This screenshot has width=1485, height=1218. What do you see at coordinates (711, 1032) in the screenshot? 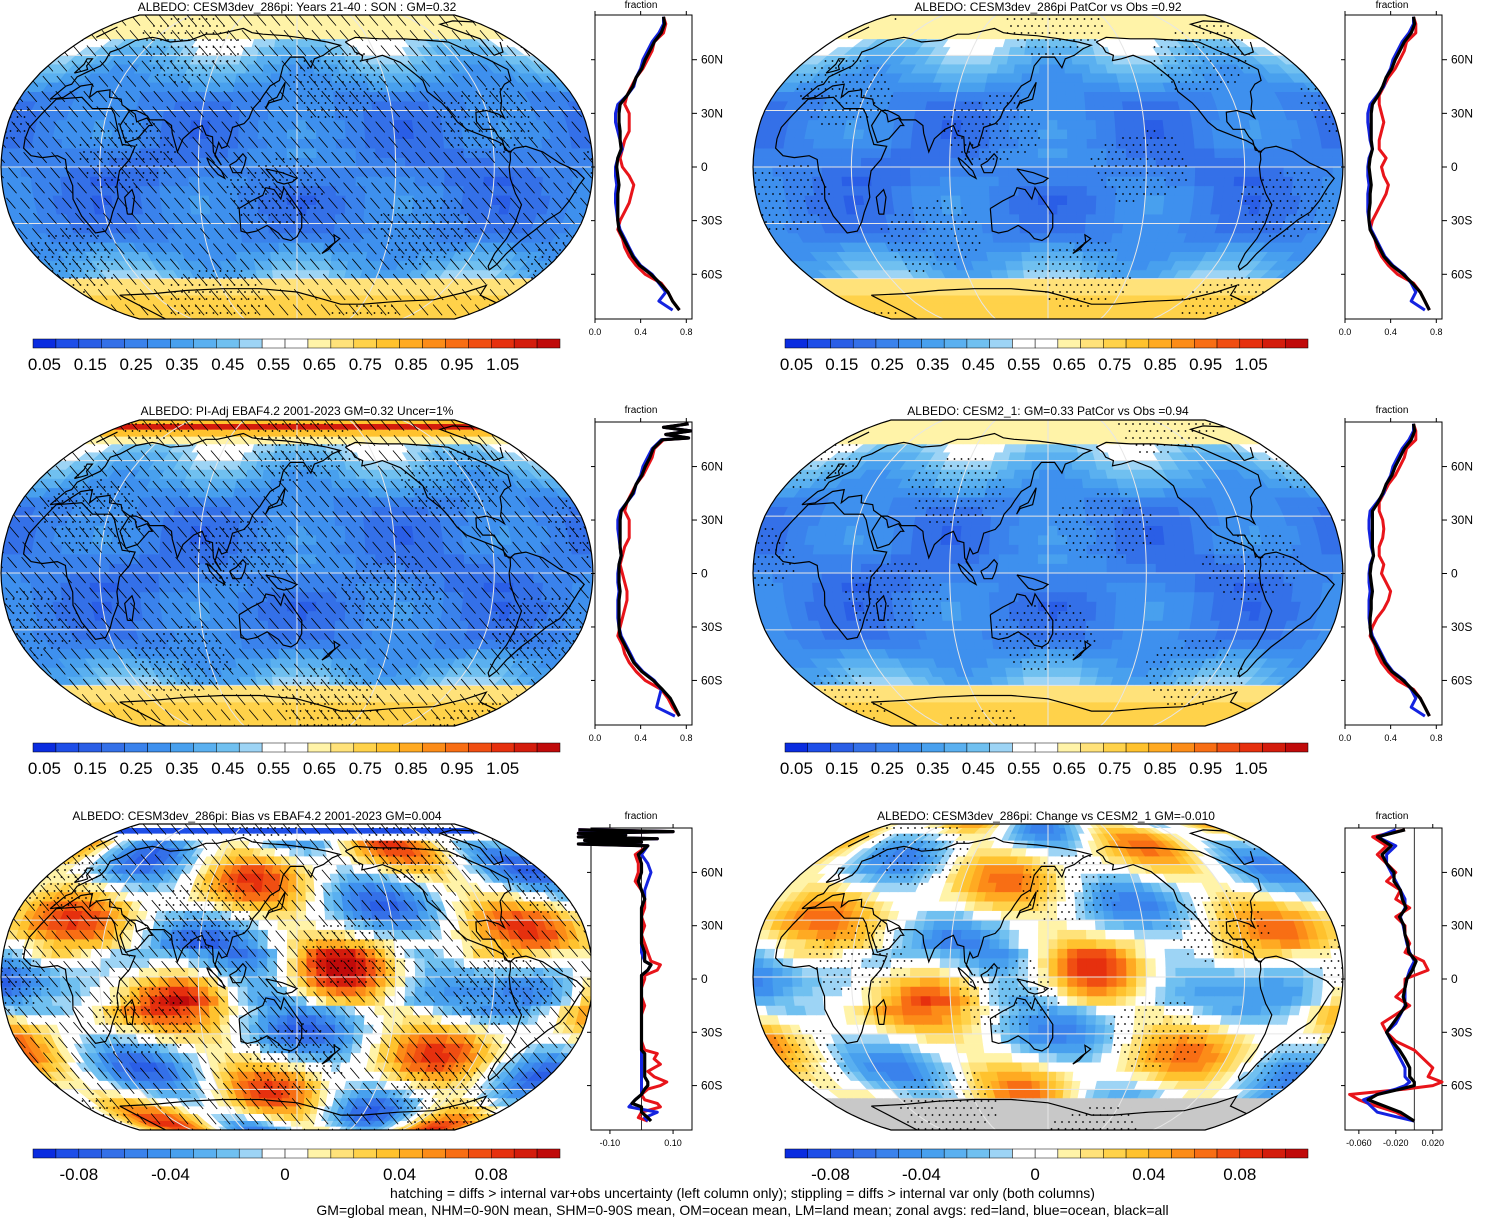
I see `y-tick-label: 30S` at bounding box center [711, 1032].